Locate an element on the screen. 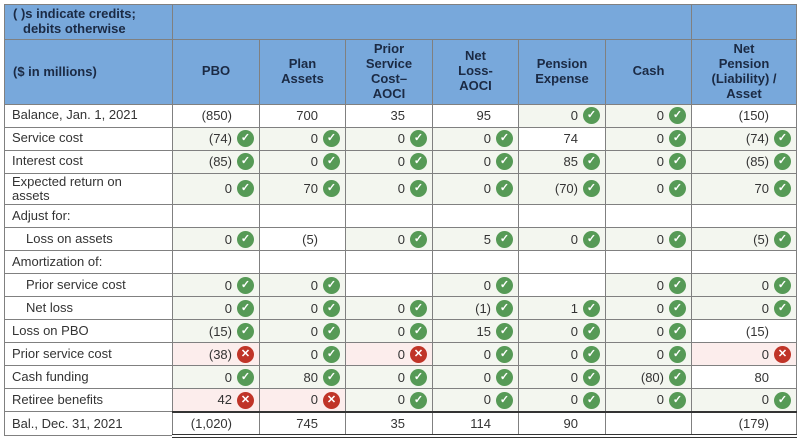 The width and height of the screenshot is (798, 439). x-icon: ✕ is located at coordinates (418, 354).